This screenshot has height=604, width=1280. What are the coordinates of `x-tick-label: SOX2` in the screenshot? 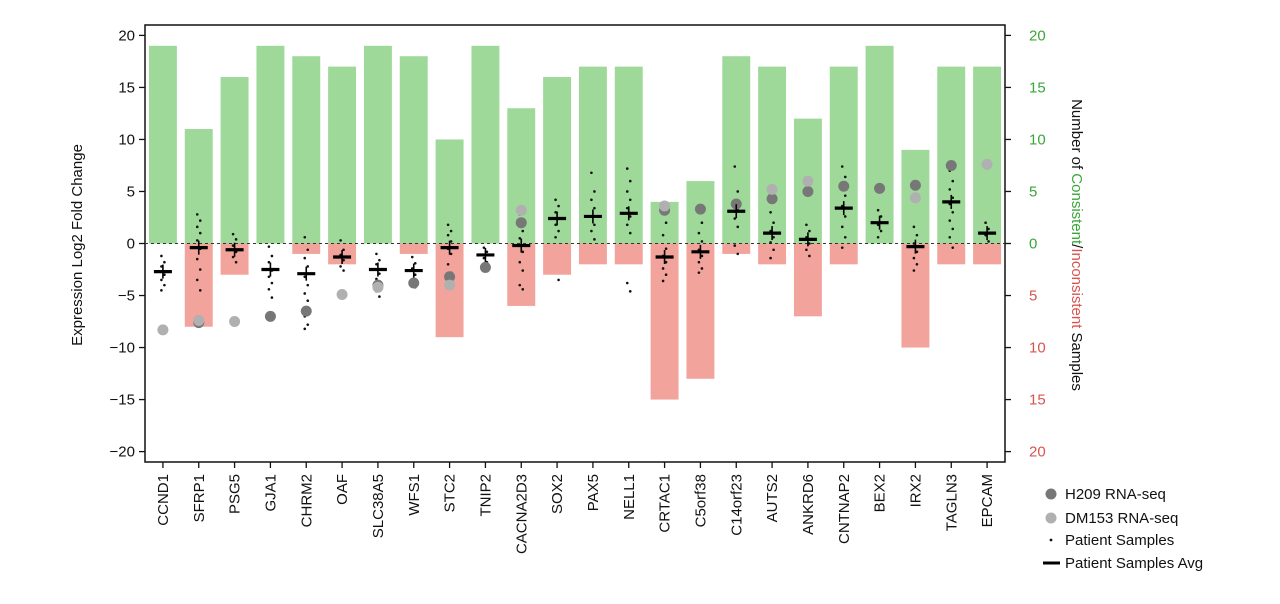 It's located at (557, 494).